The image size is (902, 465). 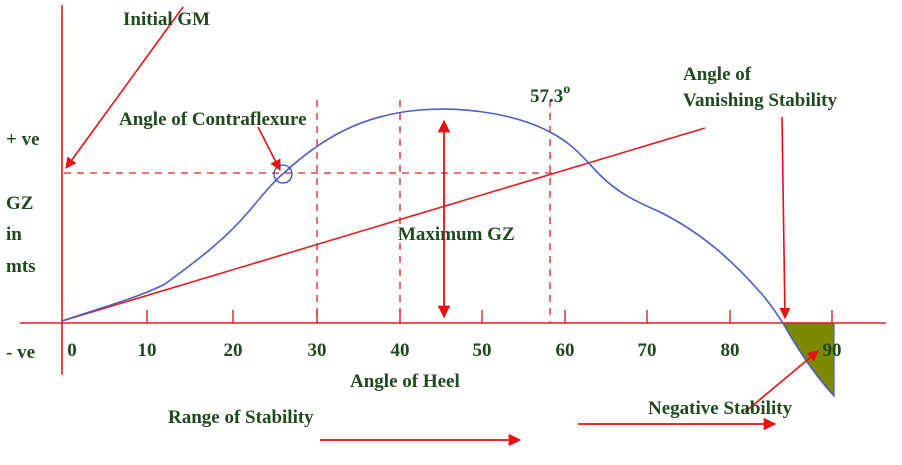 What do you see at coordinates (456, 234) in the screenshot?
I see `maximum-gz-label: Maximum GZ` at bounding box center [456, 234].